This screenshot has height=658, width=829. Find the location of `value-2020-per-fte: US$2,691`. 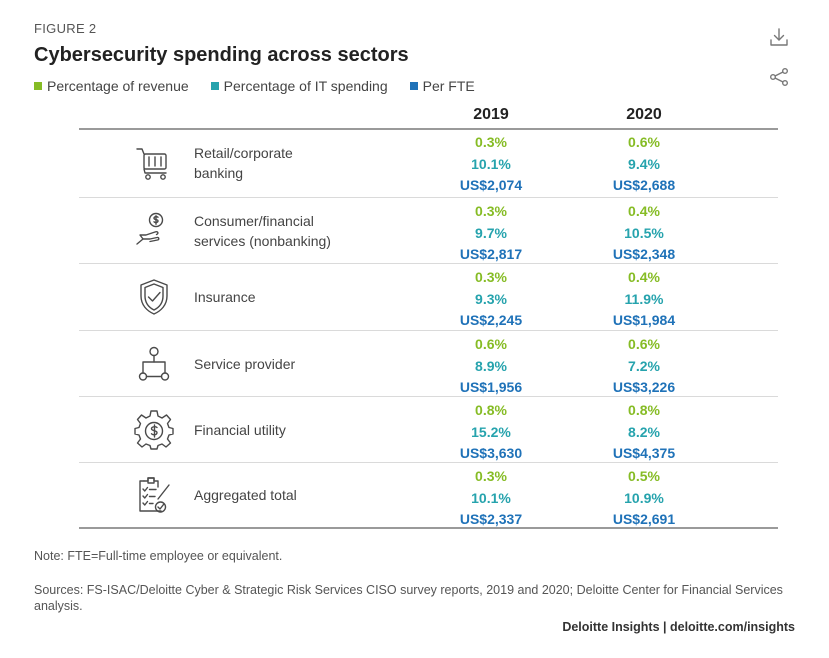

value-2020-per-fte: US$2,691 is located at coordinates (644, 519).